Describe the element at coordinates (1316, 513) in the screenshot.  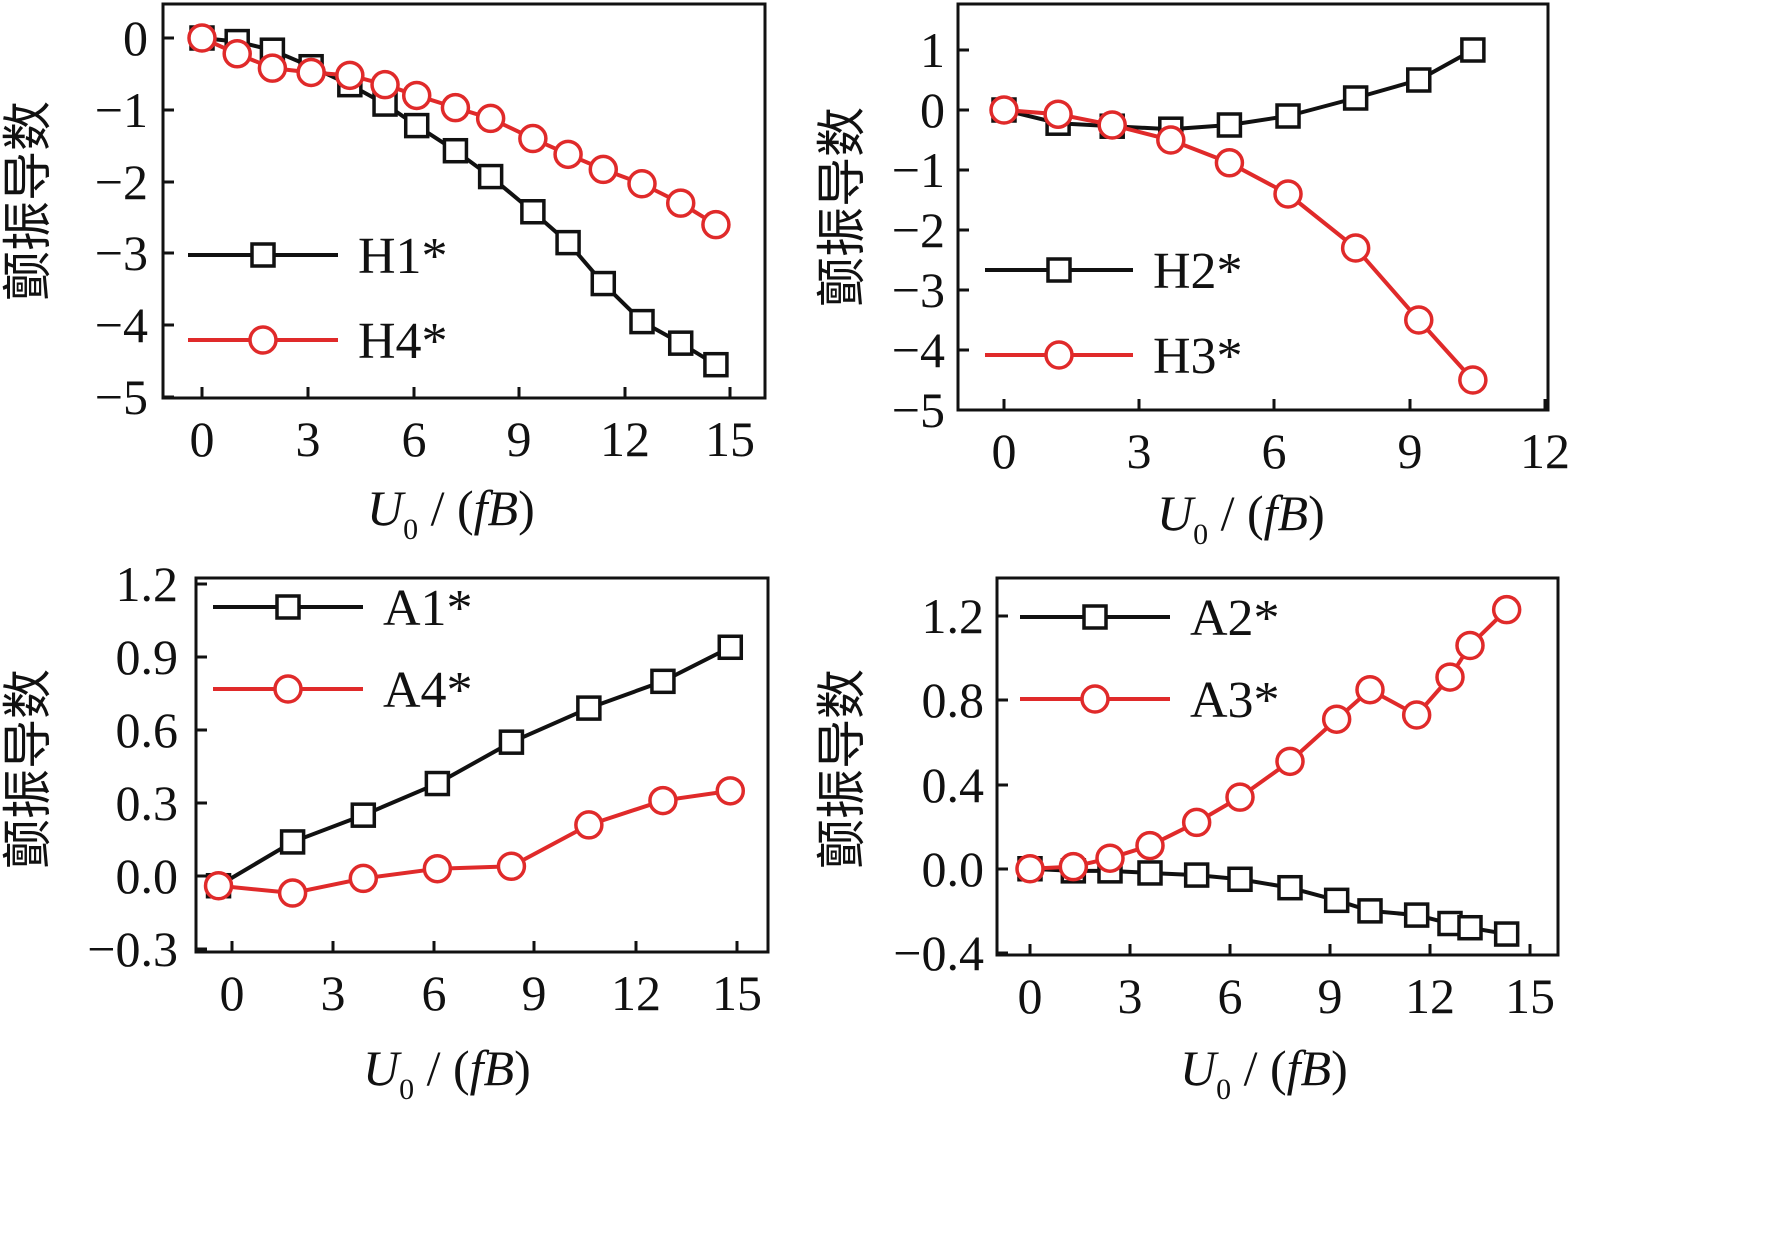
I see `x-label-close: )` at that location.